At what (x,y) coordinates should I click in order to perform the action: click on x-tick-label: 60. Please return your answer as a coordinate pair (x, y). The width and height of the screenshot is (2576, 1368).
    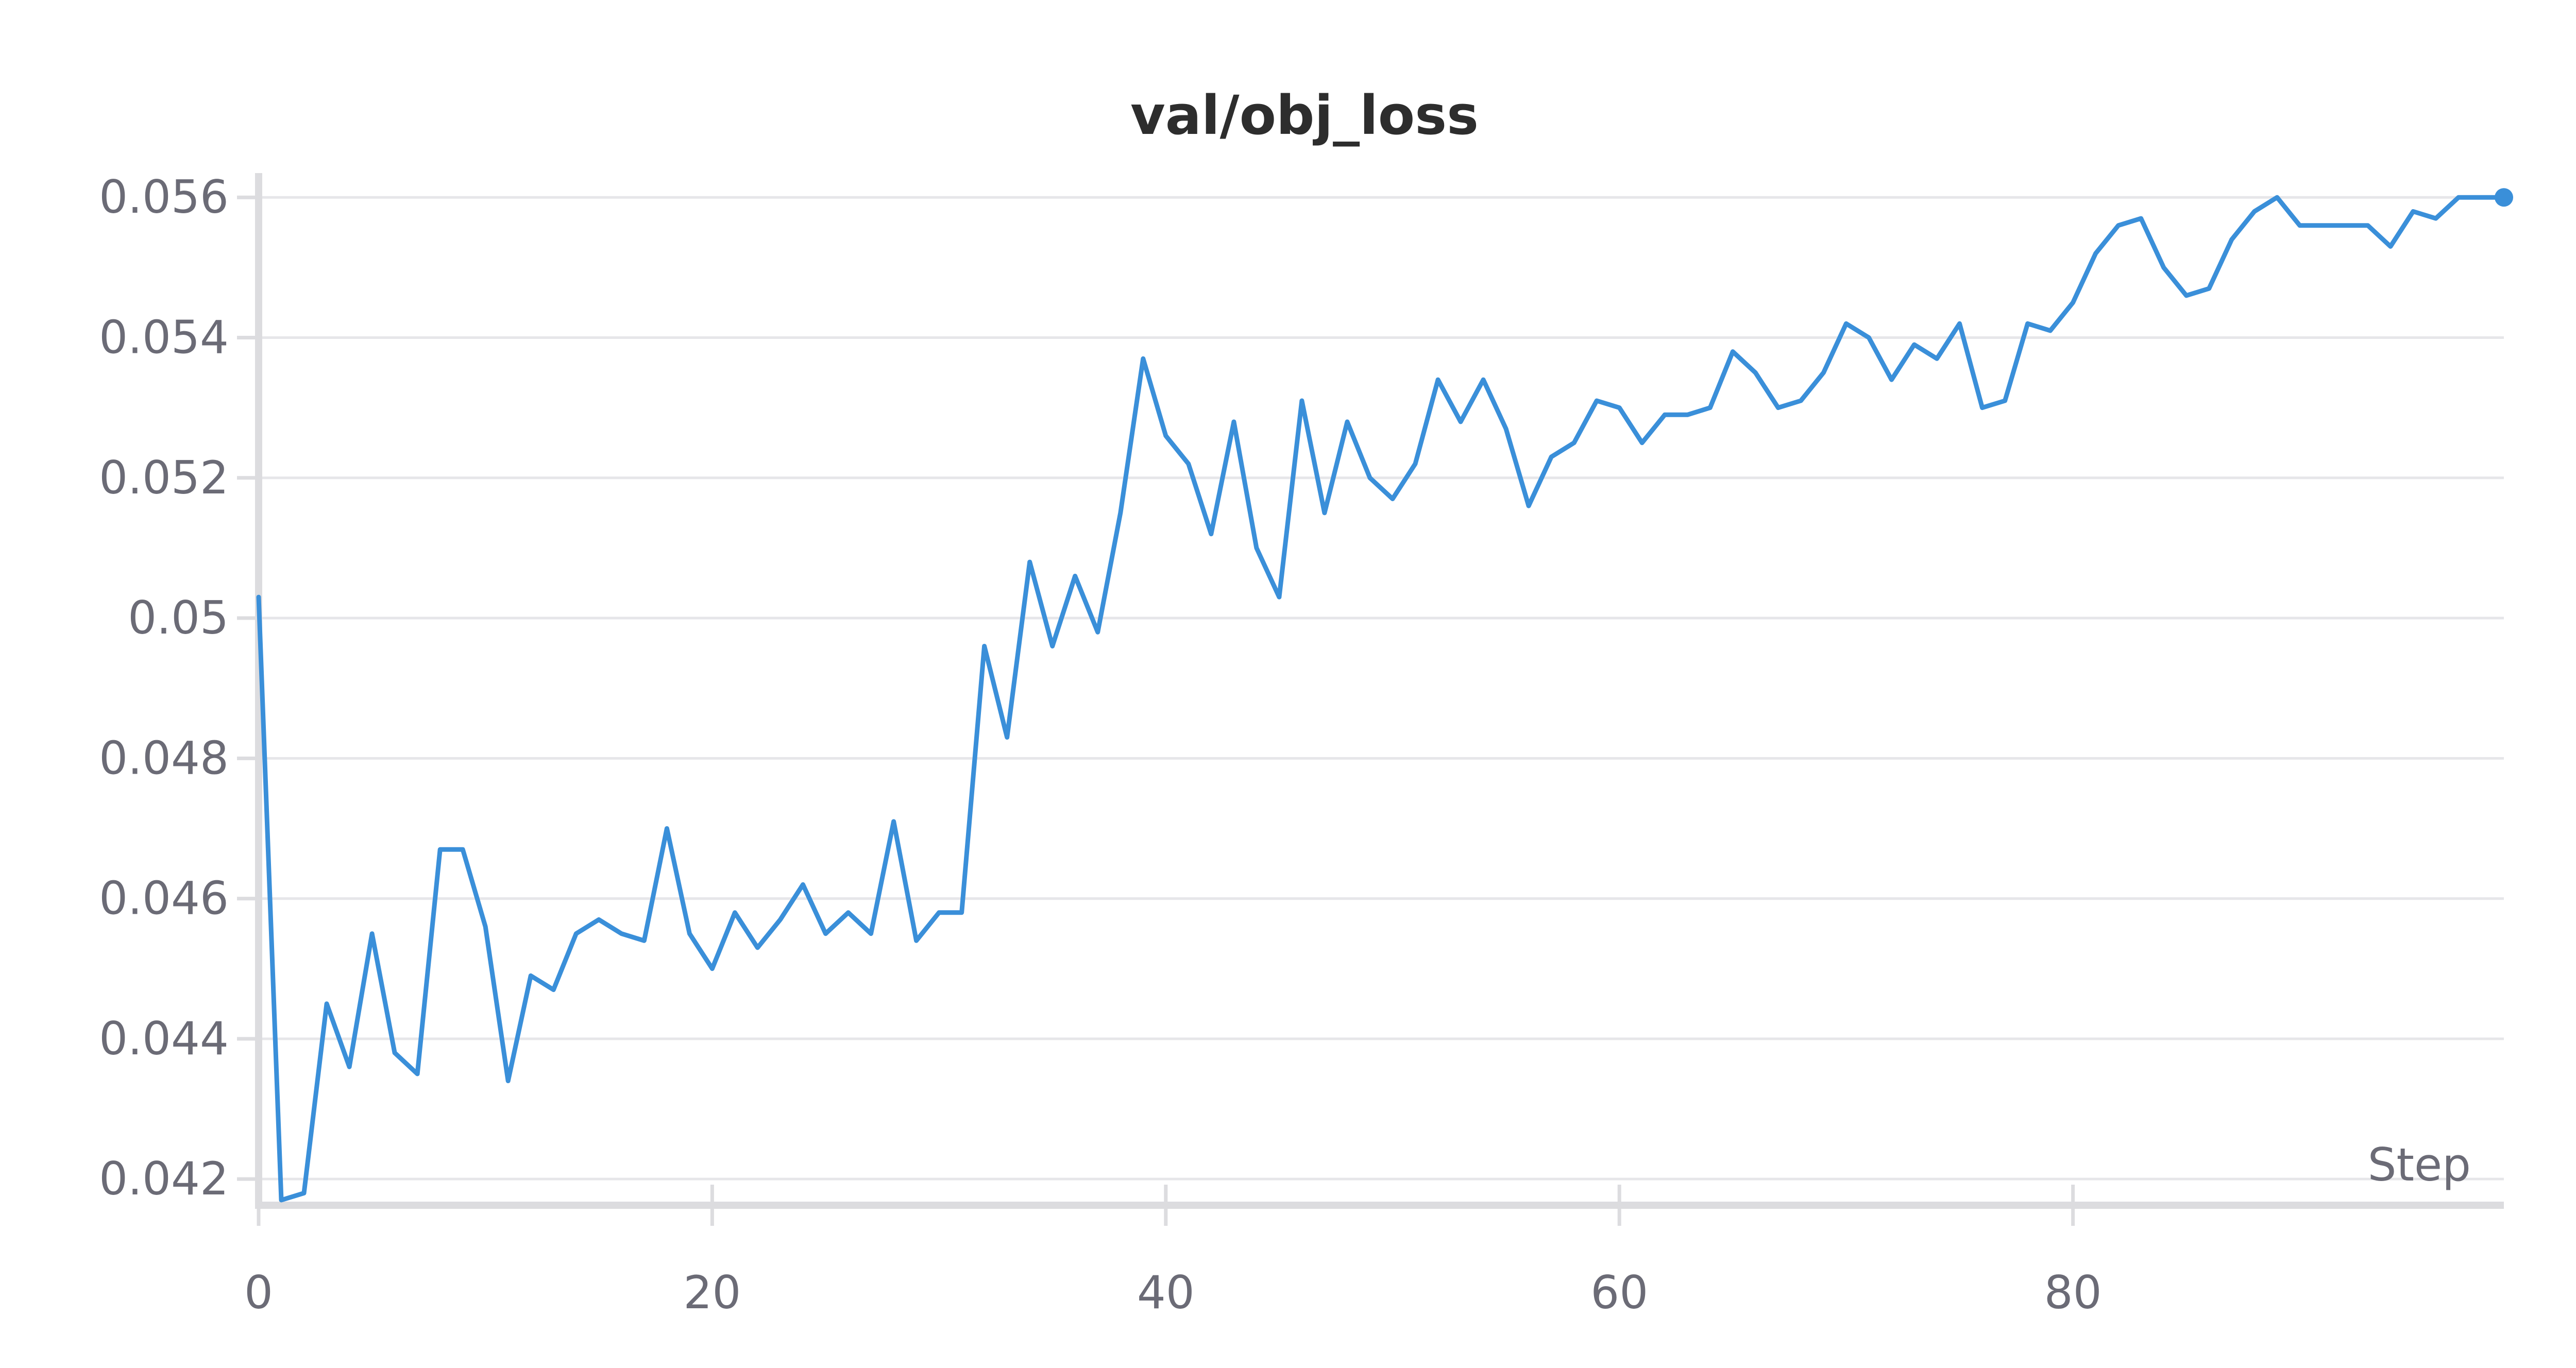
    Looking at the image, I should click on (1619, 1292).